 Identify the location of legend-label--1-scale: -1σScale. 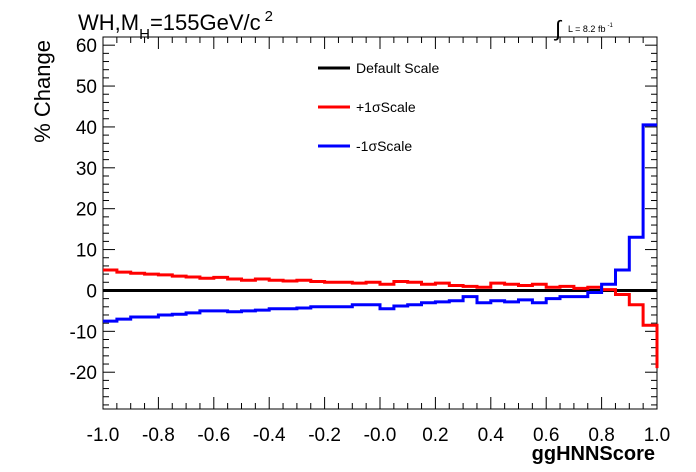
(384, 146).